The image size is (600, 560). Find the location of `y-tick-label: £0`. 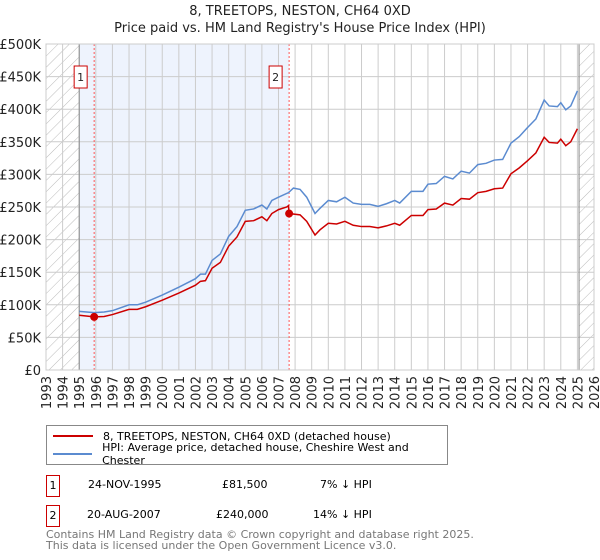

y-tick-label: £0 is located at coordinates (32, 371).